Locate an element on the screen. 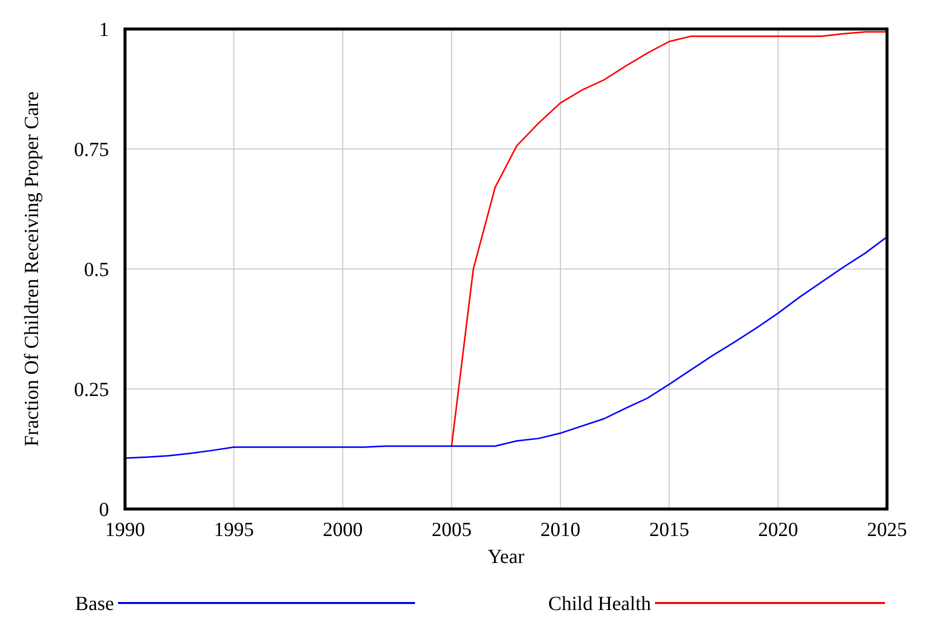  x-tick-label: 2020 is located at coordinates (778, 530).